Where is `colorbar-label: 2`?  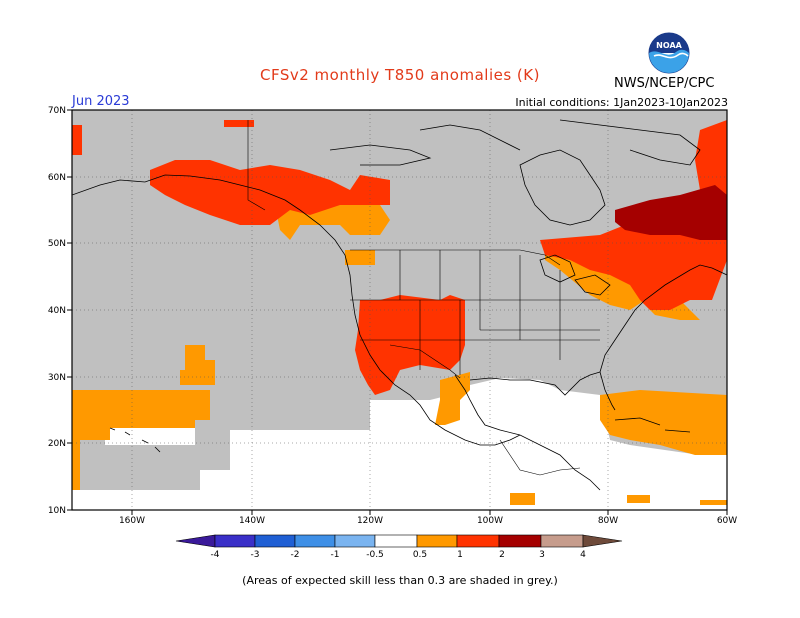
colorbar-label: 2 is located at coordinates (502, 555).